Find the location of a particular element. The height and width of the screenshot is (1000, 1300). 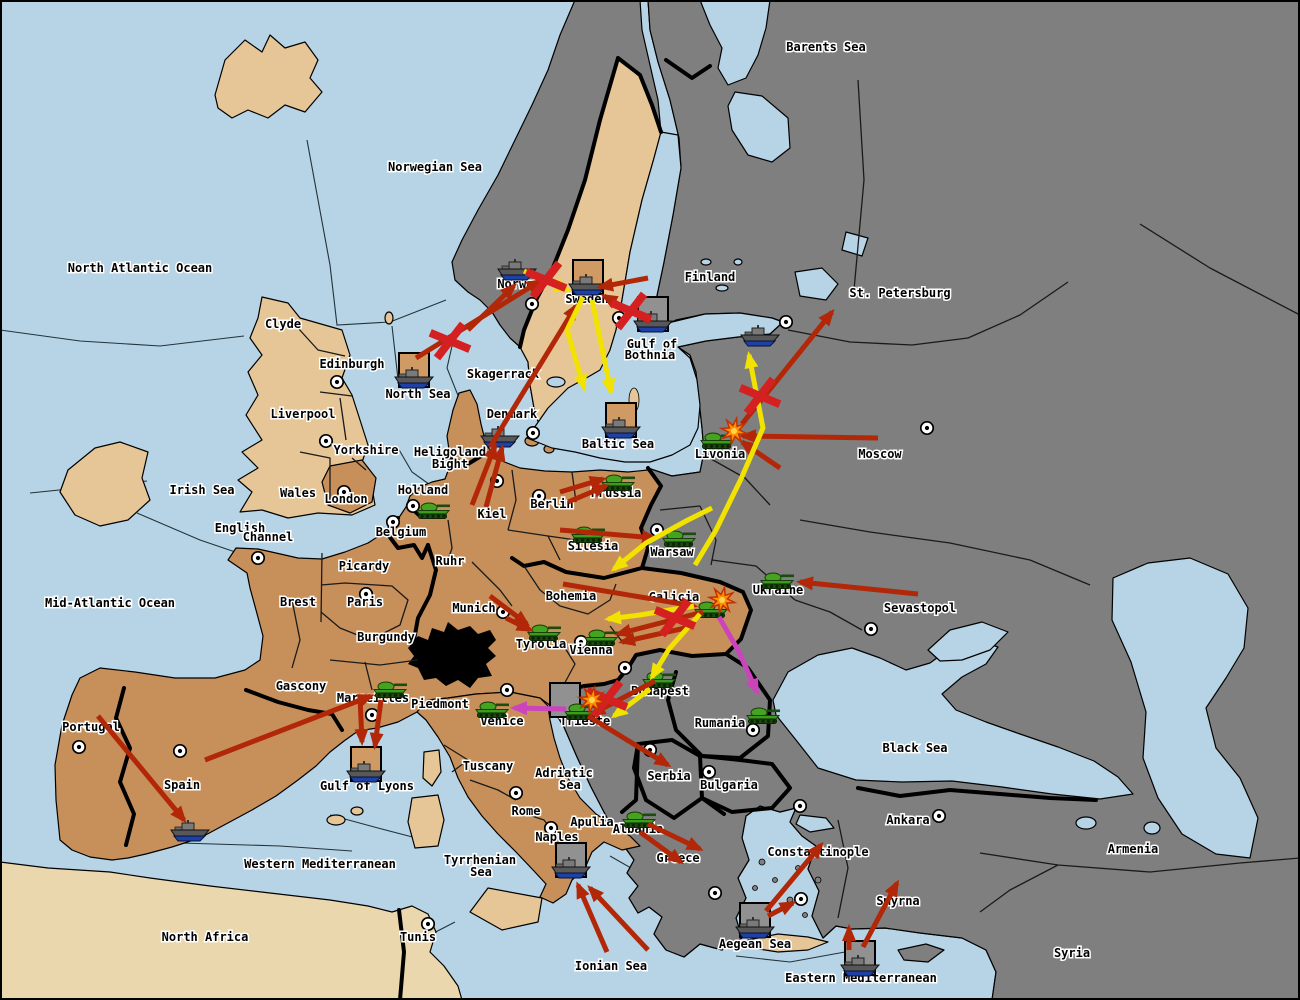

sea-white-sea is located at coordinates (759, 127).